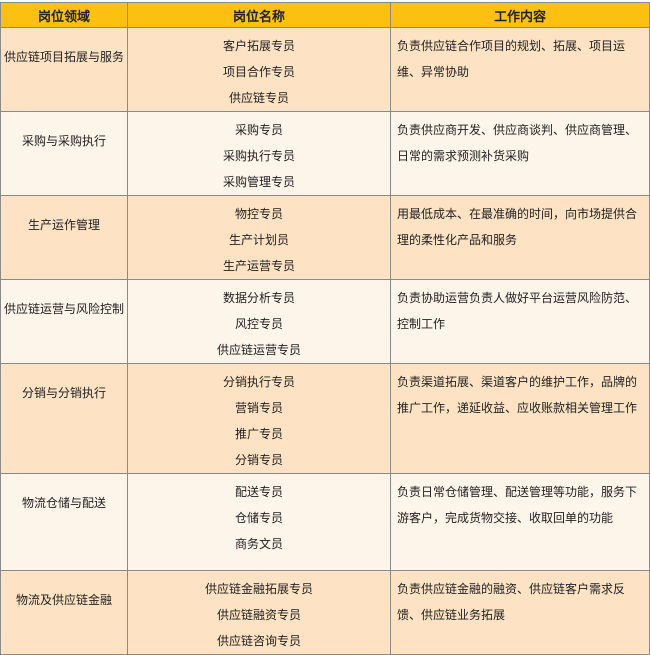 Image resolution: width=650 pixels, height=655 pixels. What do you see at coordinates (258, 589) in the screenshot?
I see `position-name: 供应链金融拓展专员` at bounding box center [258, 589].